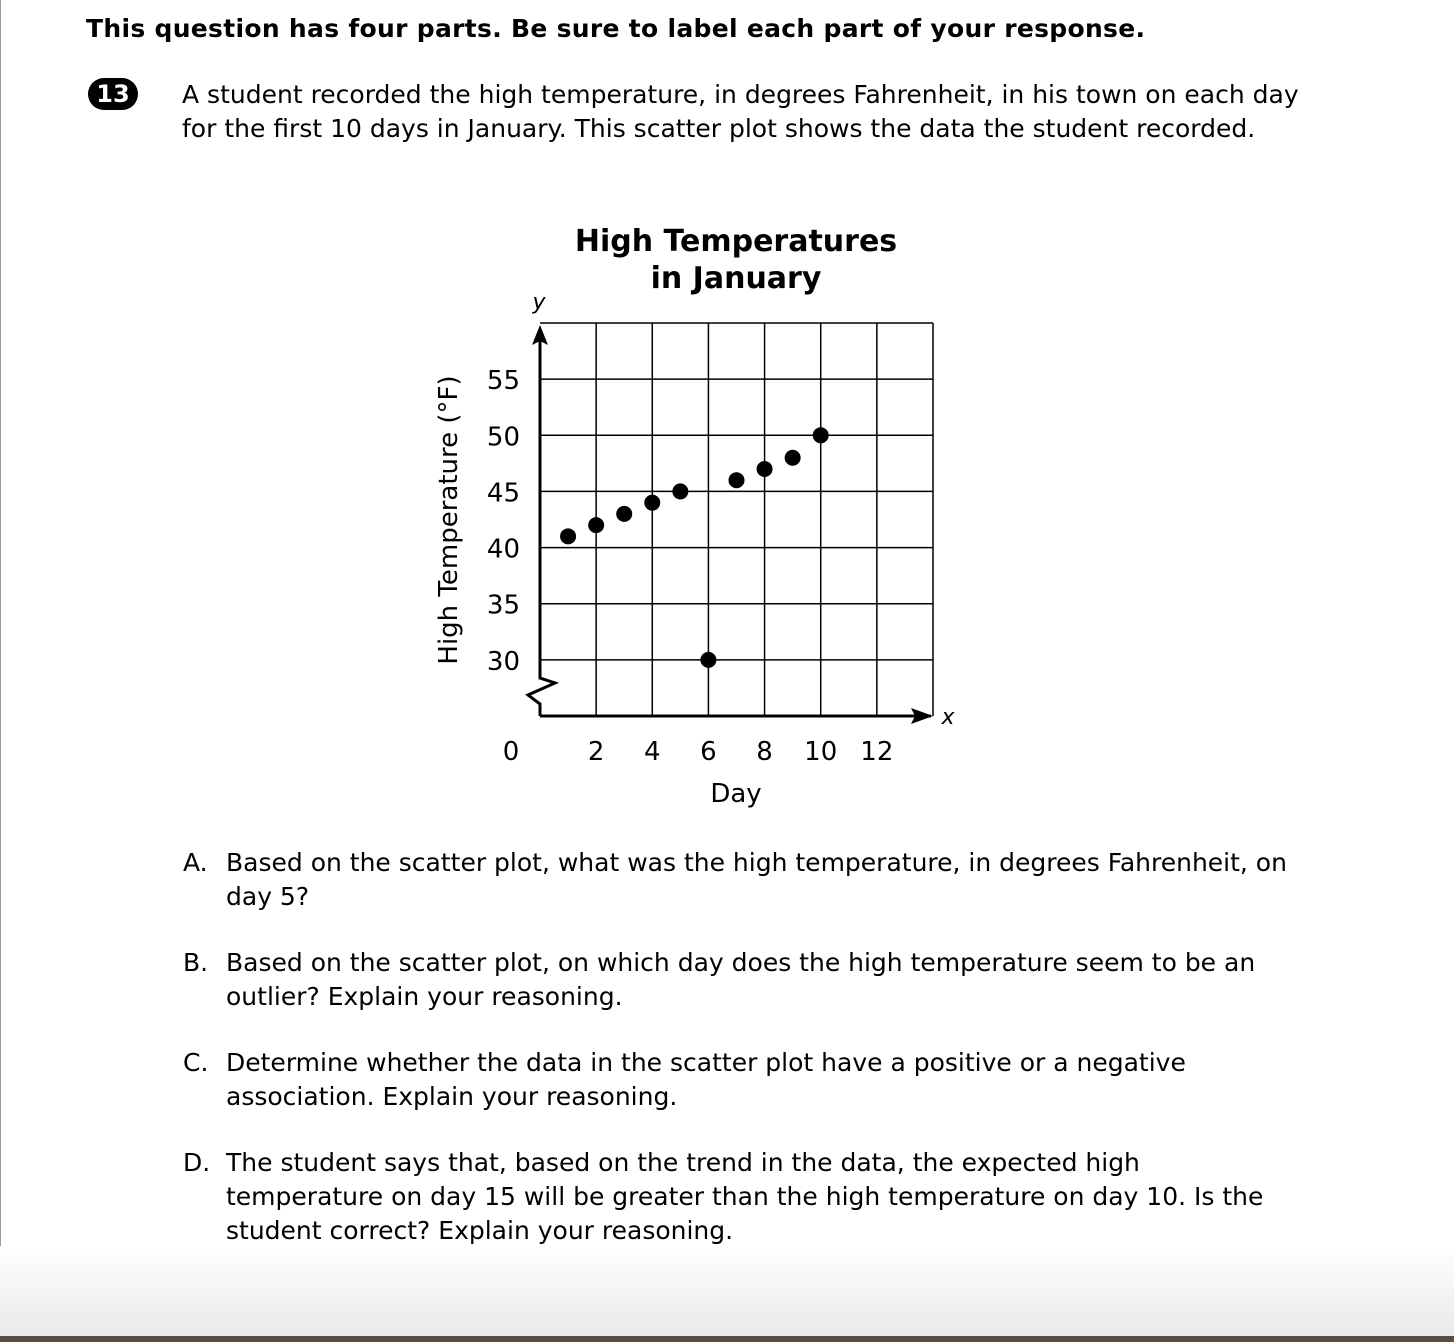 This screenshot has width=1454, height=1342. I want to click on y-tick-label: 55, so click(503, 381).